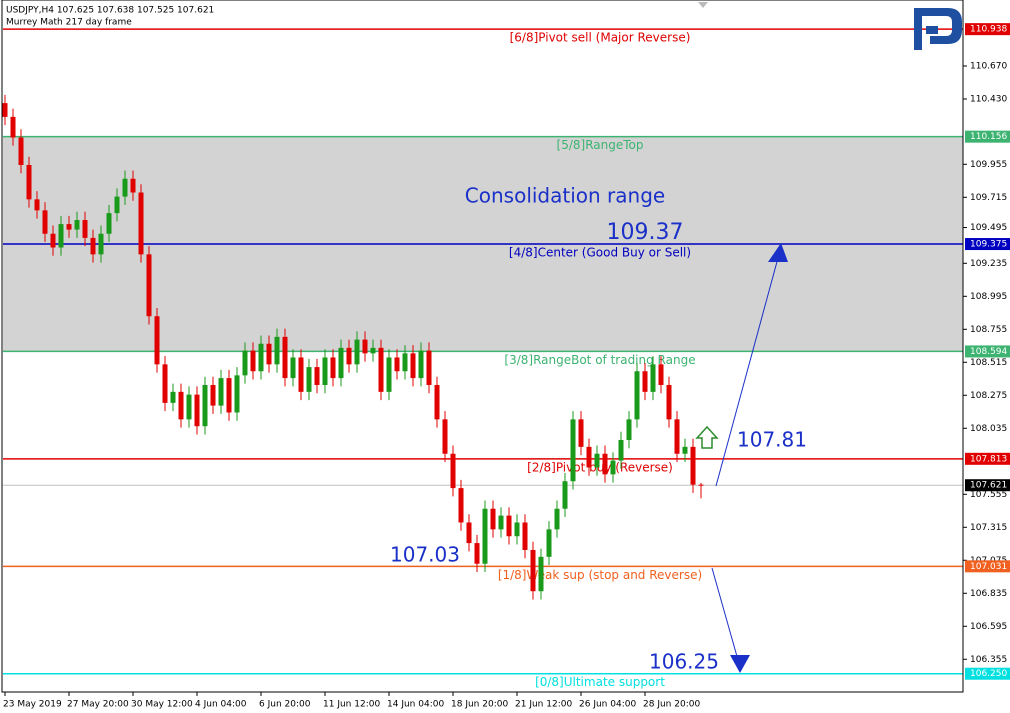 This screenshot has height=713, width=1010. Describe the element at coordinates (415, 705) in the screenshot. I see `x-tick-label: 14 Jun 04:00` at that location.